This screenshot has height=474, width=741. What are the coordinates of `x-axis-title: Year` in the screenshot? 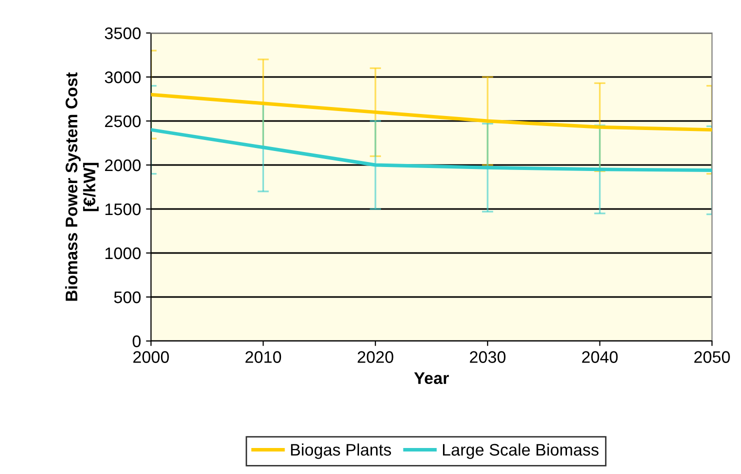 It's located at (431, 378).